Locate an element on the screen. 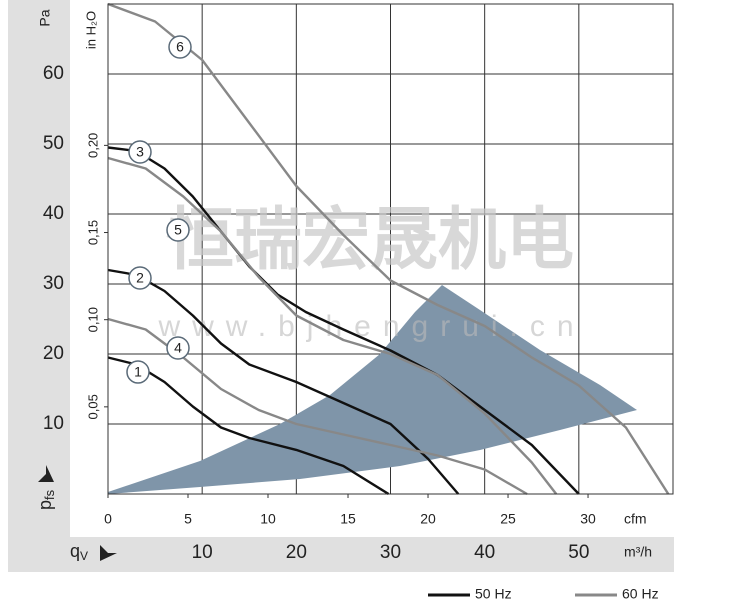 The width and height of the screenshot is (750, 615). x-tick-label: 50 is located at coordinates (578, 552).